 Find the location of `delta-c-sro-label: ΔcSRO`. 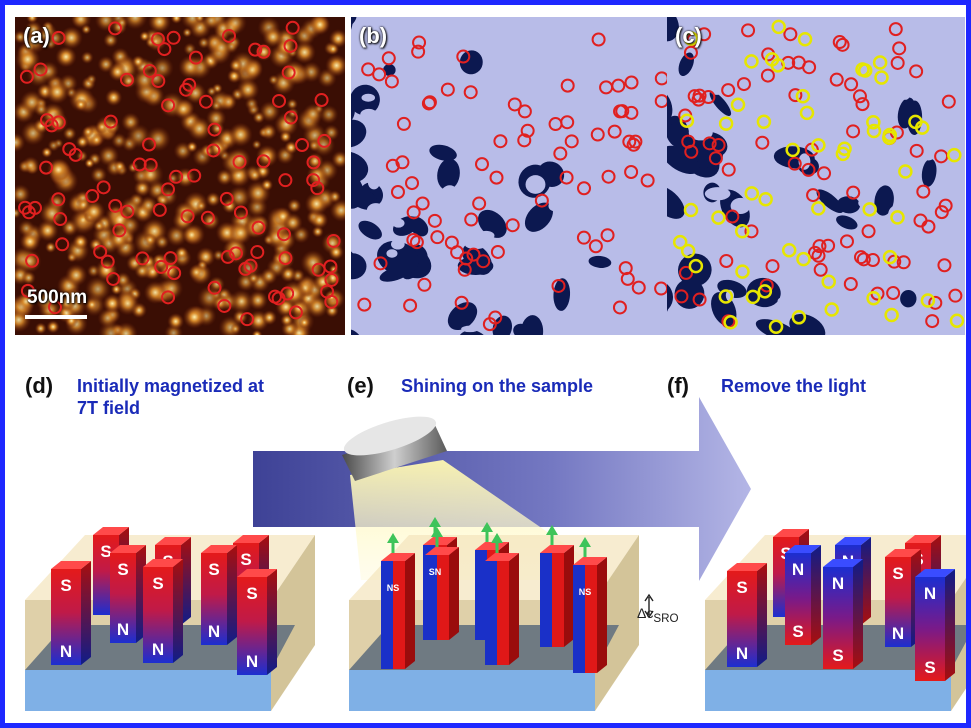

delta-c-sro-label: ΔcSRO is located at coordinates (658, 615).